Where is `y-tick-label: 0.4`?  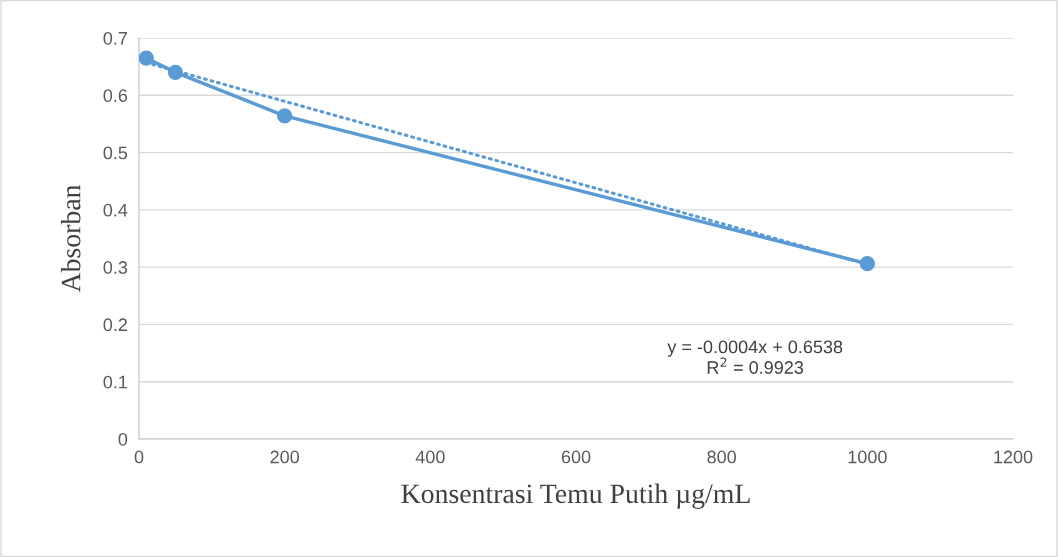 y-tick-label: 0.4 is located at coordinates (115, 210).